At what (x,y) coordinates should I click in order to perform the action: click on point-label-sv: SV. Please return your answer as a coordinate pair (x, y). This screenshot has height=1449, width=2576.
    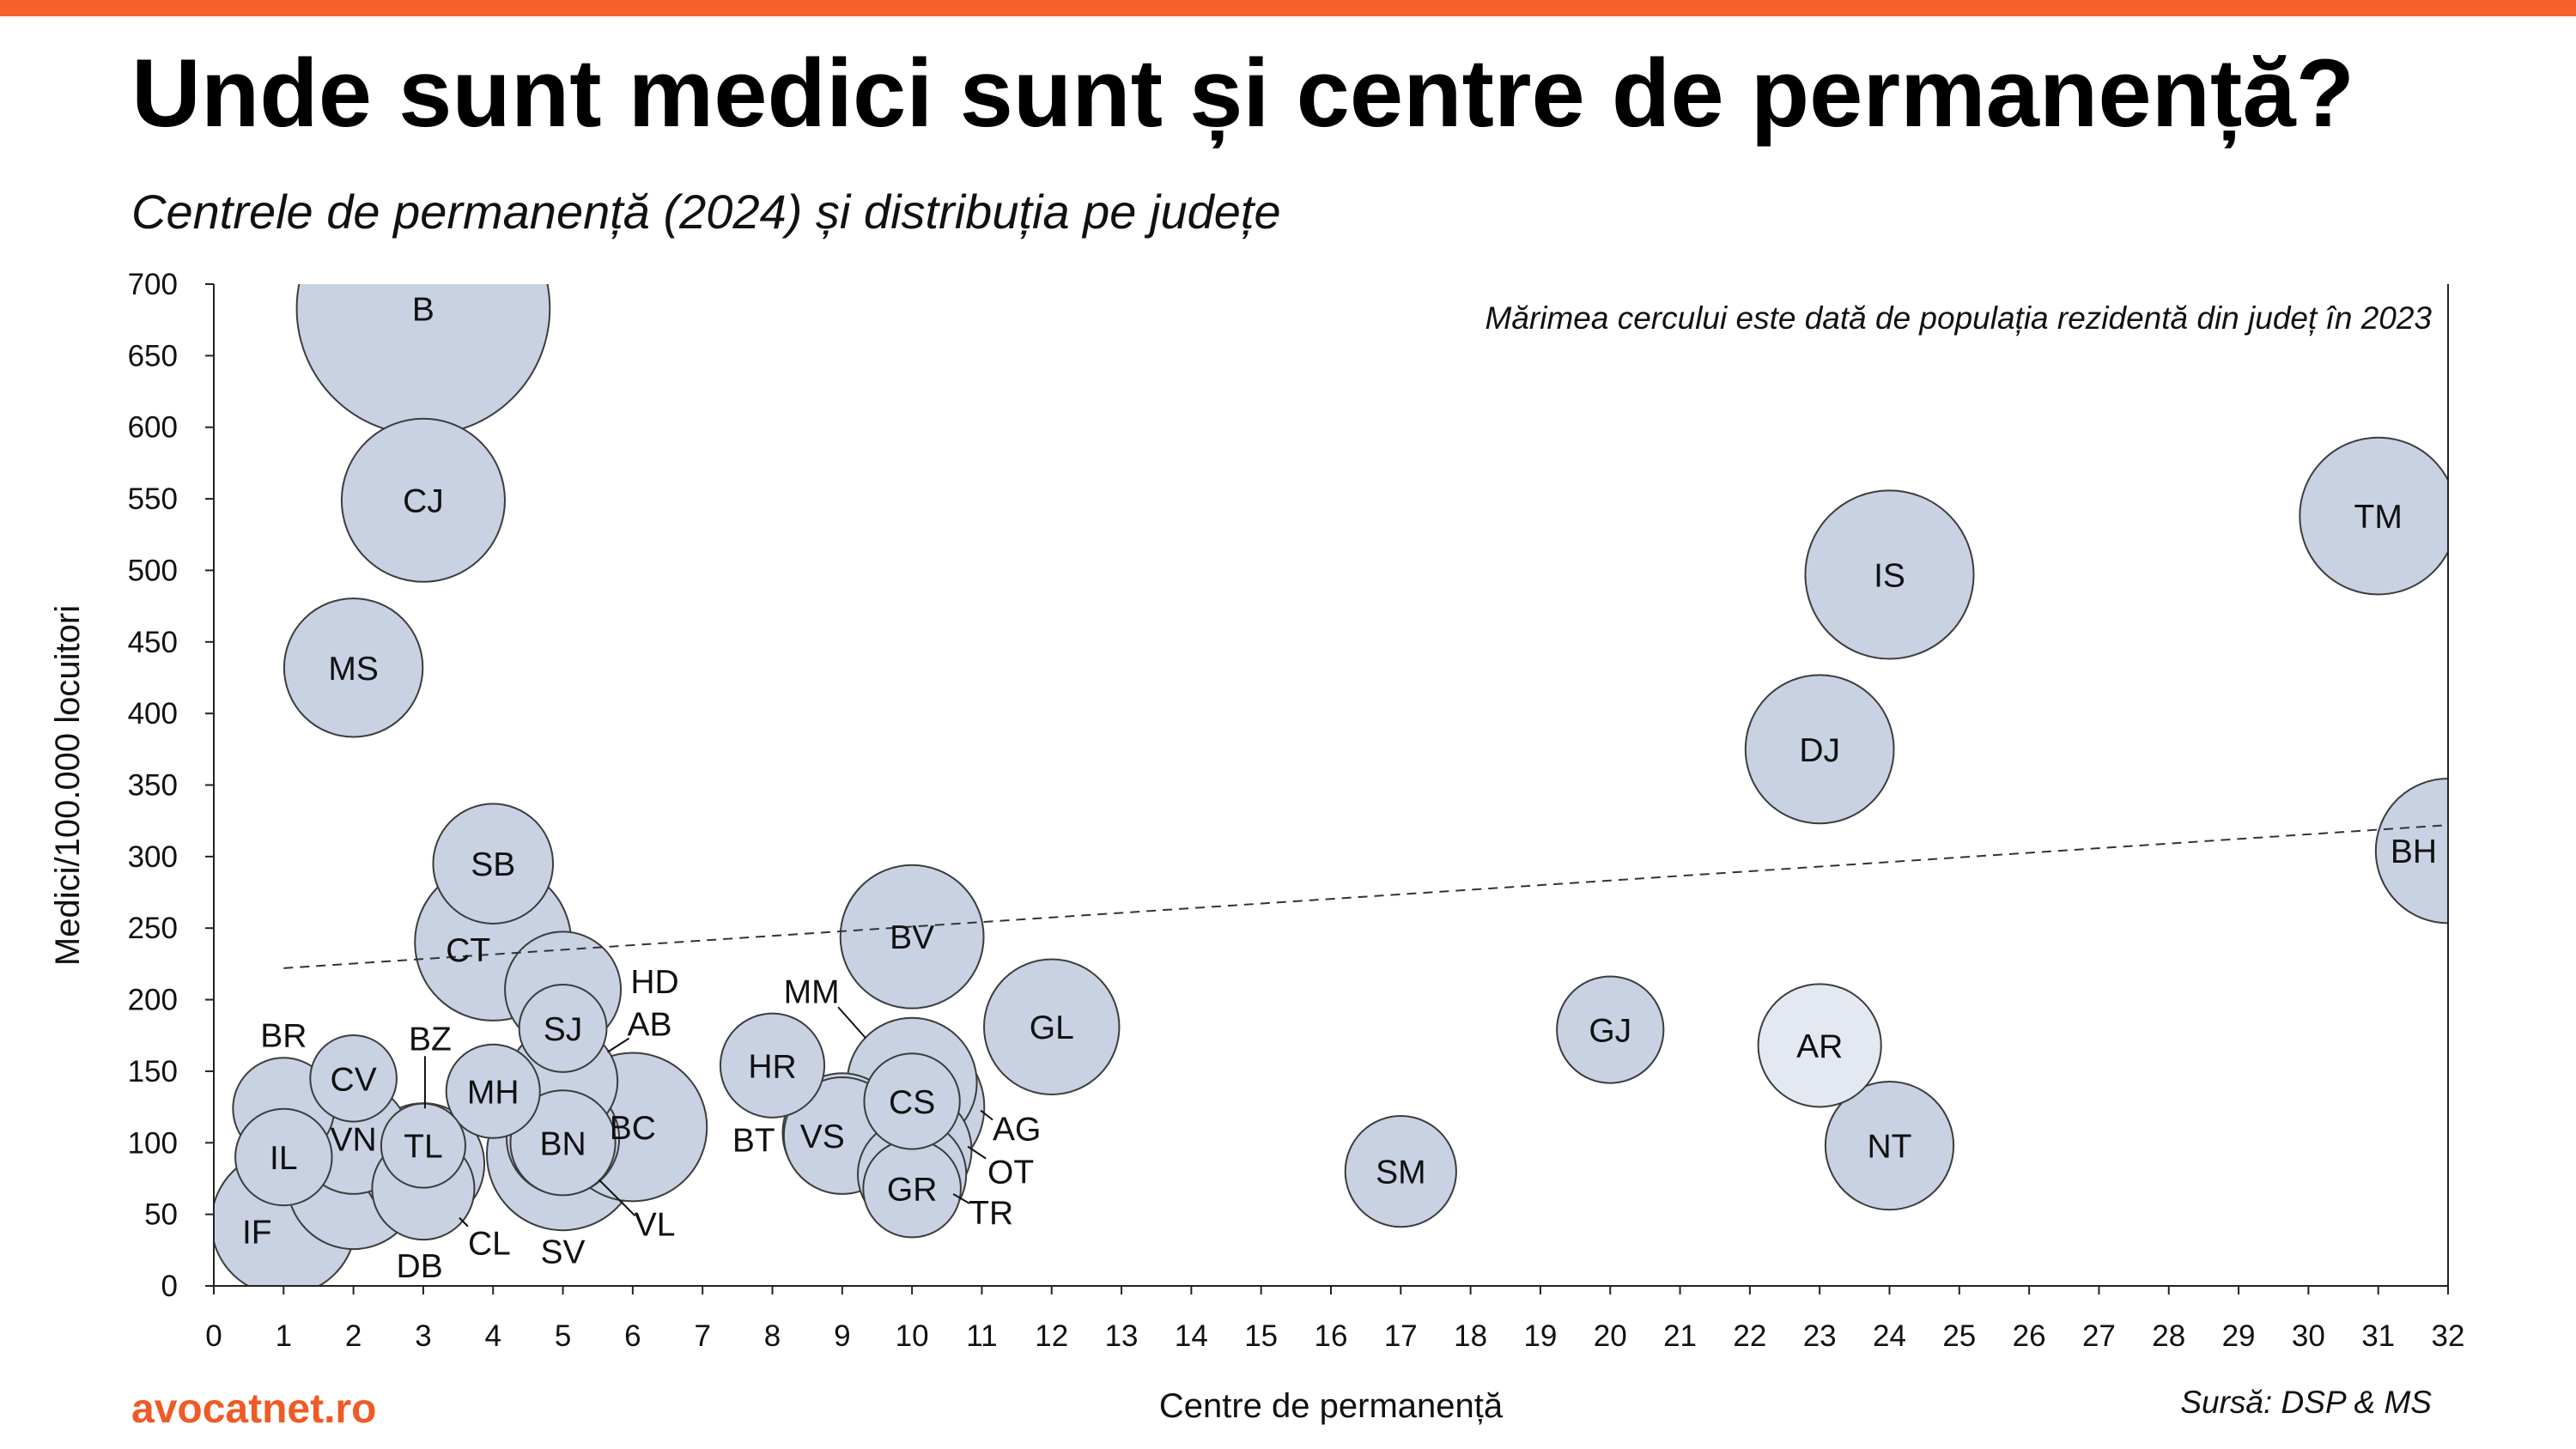
    Looking at the image, I should click on (563, 1252).